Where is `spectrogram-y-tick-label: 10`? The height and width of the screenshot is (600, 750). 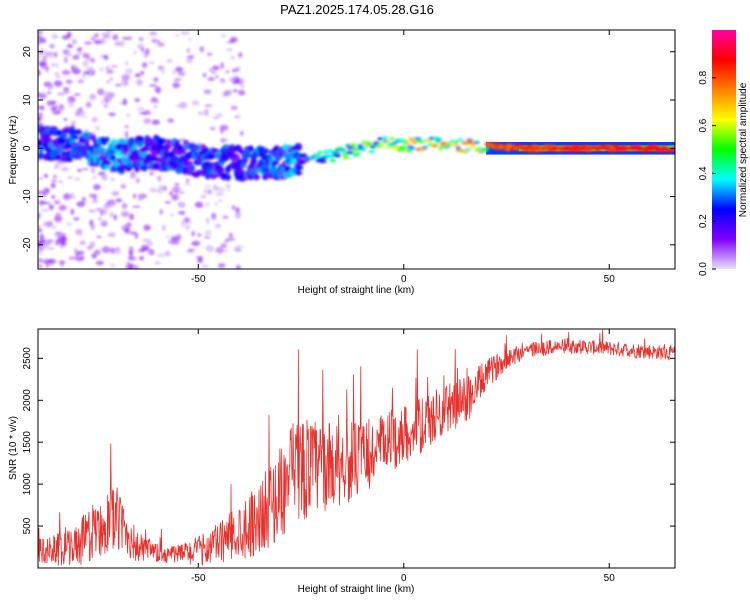 spectrogram-y-tick-label: 10 is located at coordinates (27, 100).